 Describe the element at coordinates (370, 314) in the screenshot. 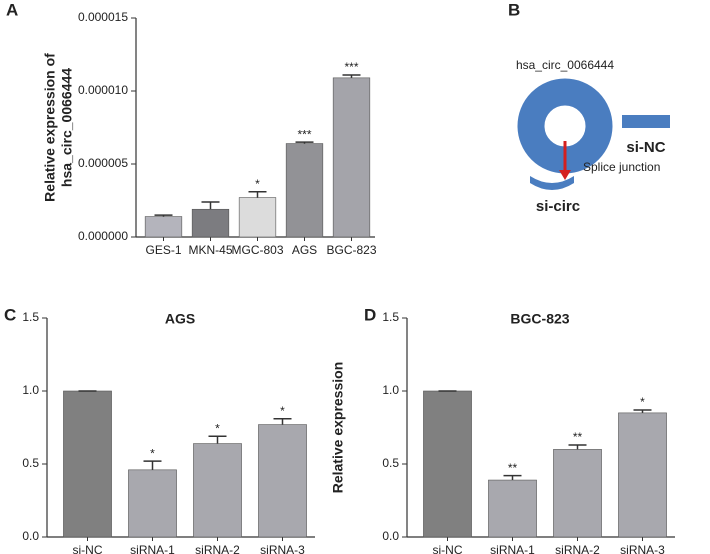

I see `panel-letter: D` at that location.